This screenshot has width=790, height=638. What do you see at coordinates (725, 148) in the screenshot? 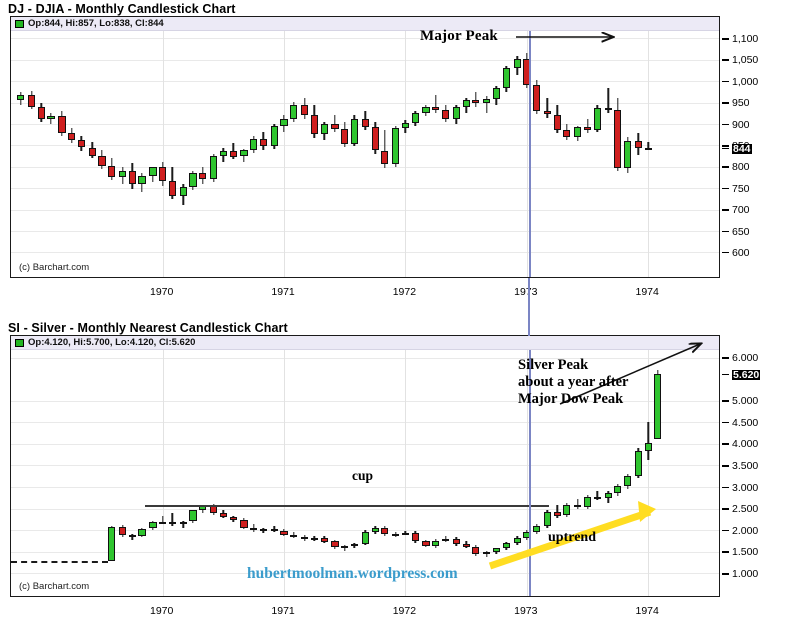
I see `current-price-tick-mark` at bounding box center [725, 148].